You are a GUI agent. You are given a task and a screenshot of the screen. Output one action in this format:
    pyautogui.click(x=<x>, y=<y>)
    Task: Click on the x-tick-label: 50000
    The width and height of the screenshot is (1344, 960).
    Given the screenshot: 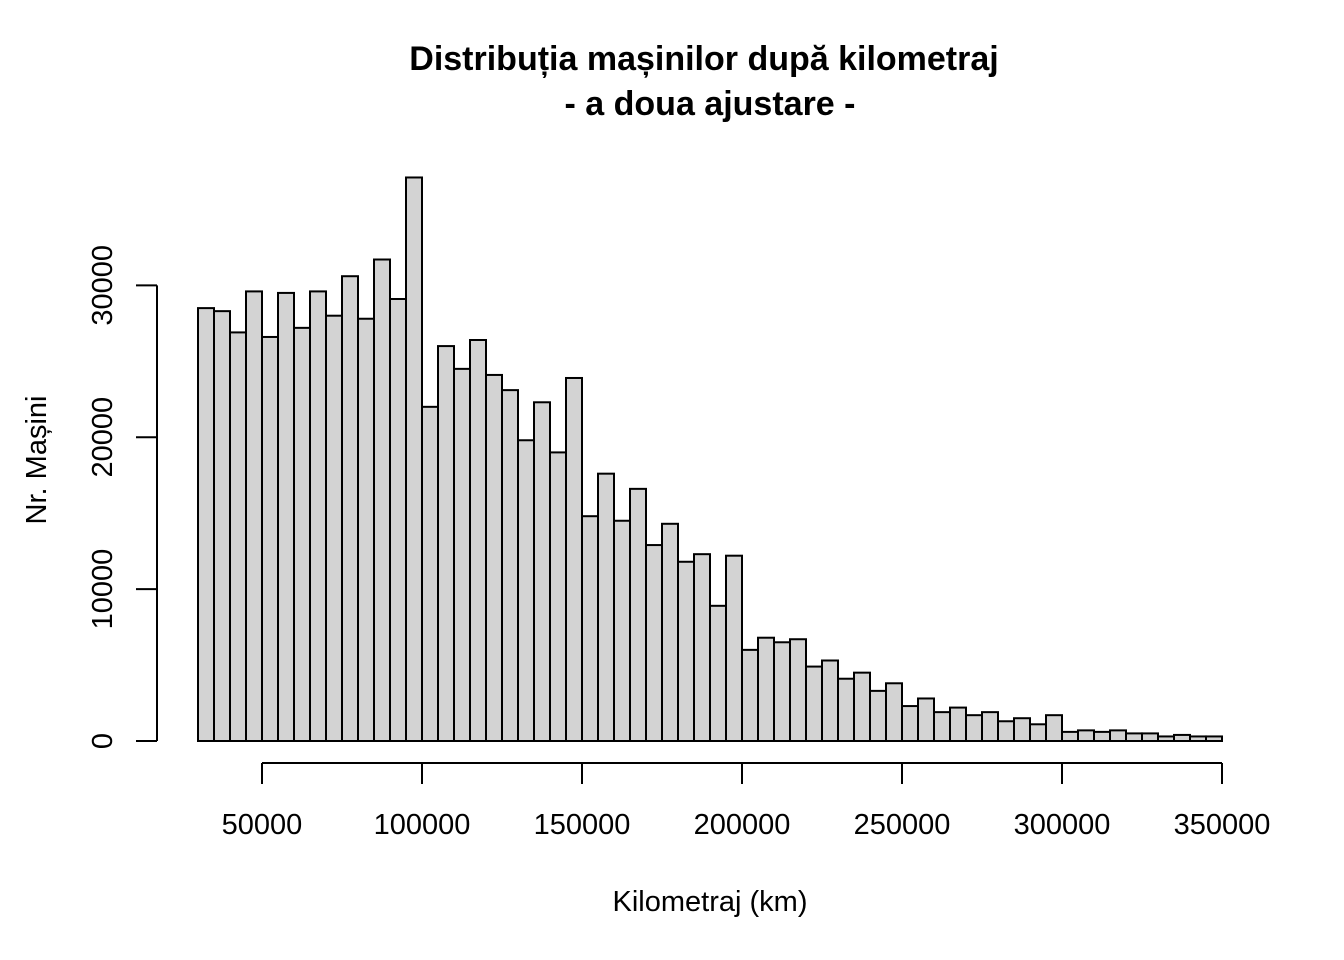 What is the action you would take?
    pyautogui.click(x=262, y=825)
    